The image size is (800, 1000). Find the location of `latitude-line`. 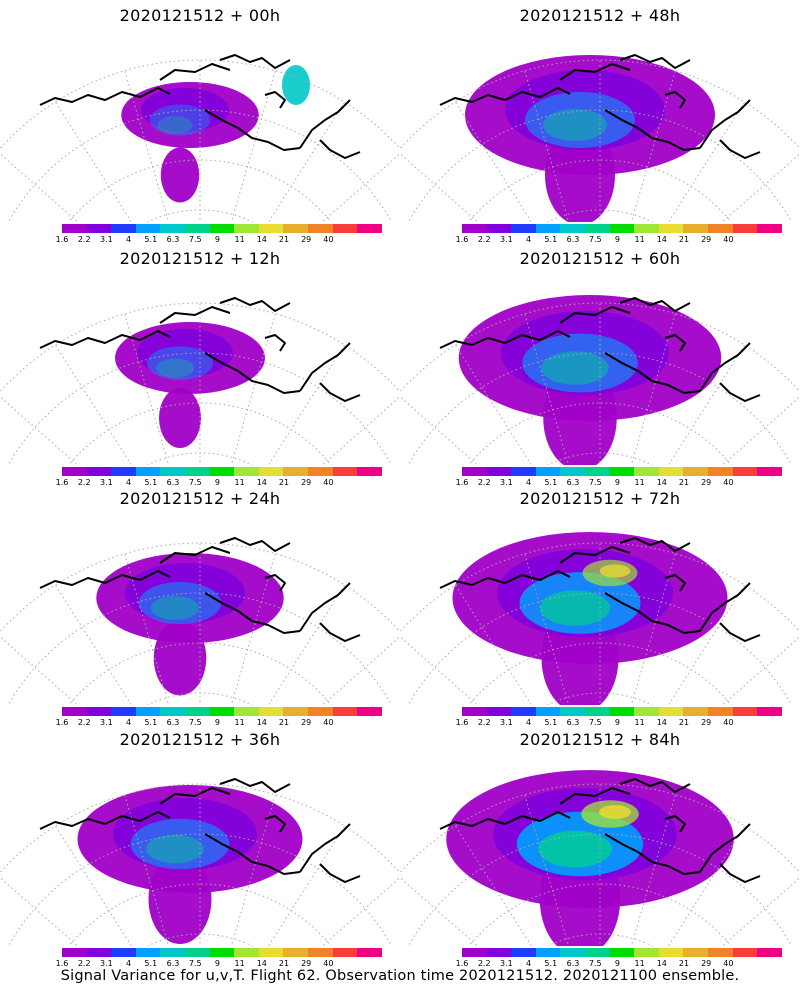

latitude-line is located at coordinates (600, 828).